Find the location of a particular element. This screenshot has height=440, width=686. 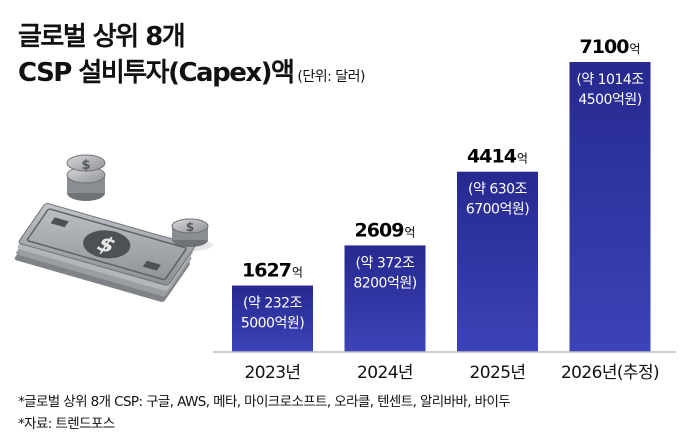

x-tick-label-4: 2026년(추정) is located at coordinates (610, 373).